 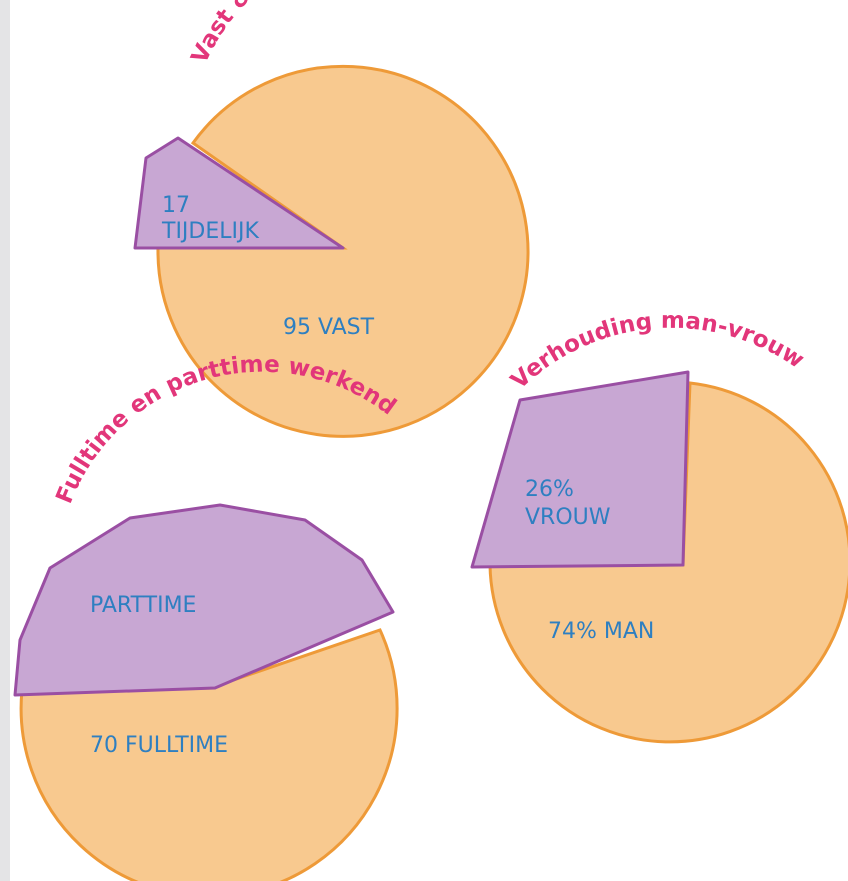 I want to click on label-fulltime: 70 FULLTIME, so click(x=159, y=745).